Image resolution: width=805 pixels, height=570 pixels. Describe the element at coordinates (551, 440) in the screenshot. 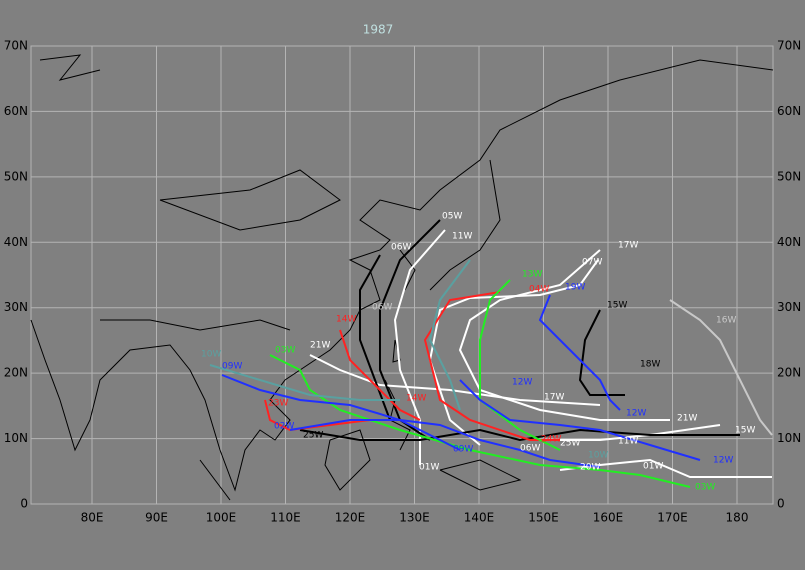

I see `storm-label: 24W` at that location.